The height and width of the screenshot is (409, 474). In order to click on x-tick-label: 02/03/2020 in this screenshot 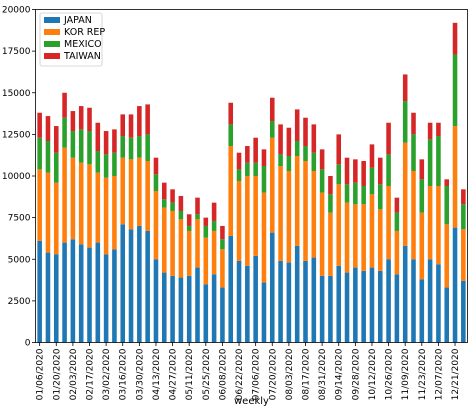, I will do `click(74, 374)`.